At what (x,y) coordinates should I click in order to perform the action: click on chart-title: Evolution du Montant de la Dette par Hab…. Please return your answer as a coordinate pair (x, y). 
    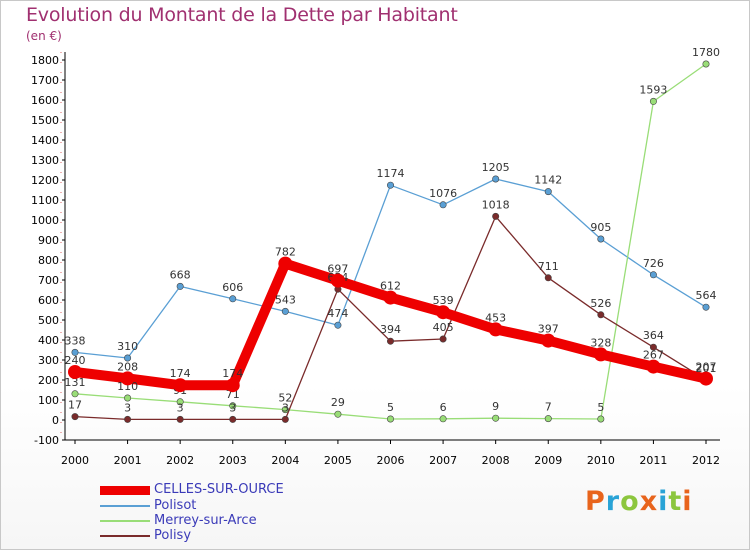
    Looking at the image, I should click on (242, 15).